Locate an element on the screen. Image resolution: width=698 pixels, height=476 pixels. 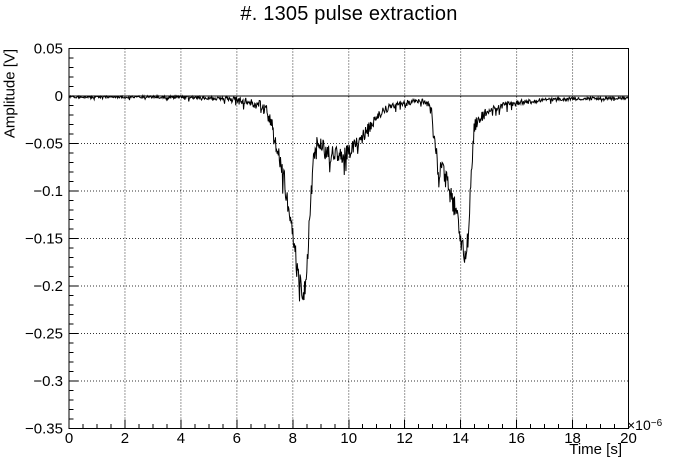
y-tick-label: −0.3 is located at coordinates (48, 381).